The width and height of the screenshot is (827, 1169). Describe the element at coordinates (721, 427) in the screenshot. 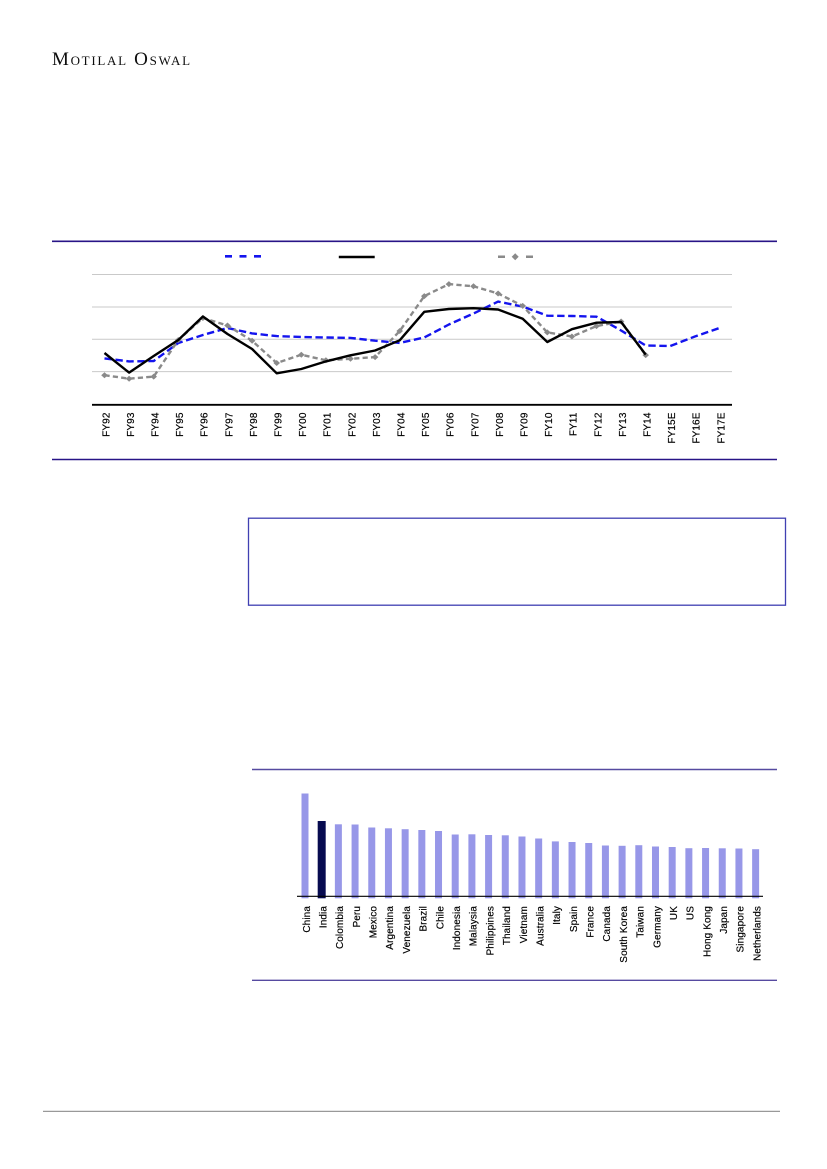

I see `svg-text: FY17E` at that location.